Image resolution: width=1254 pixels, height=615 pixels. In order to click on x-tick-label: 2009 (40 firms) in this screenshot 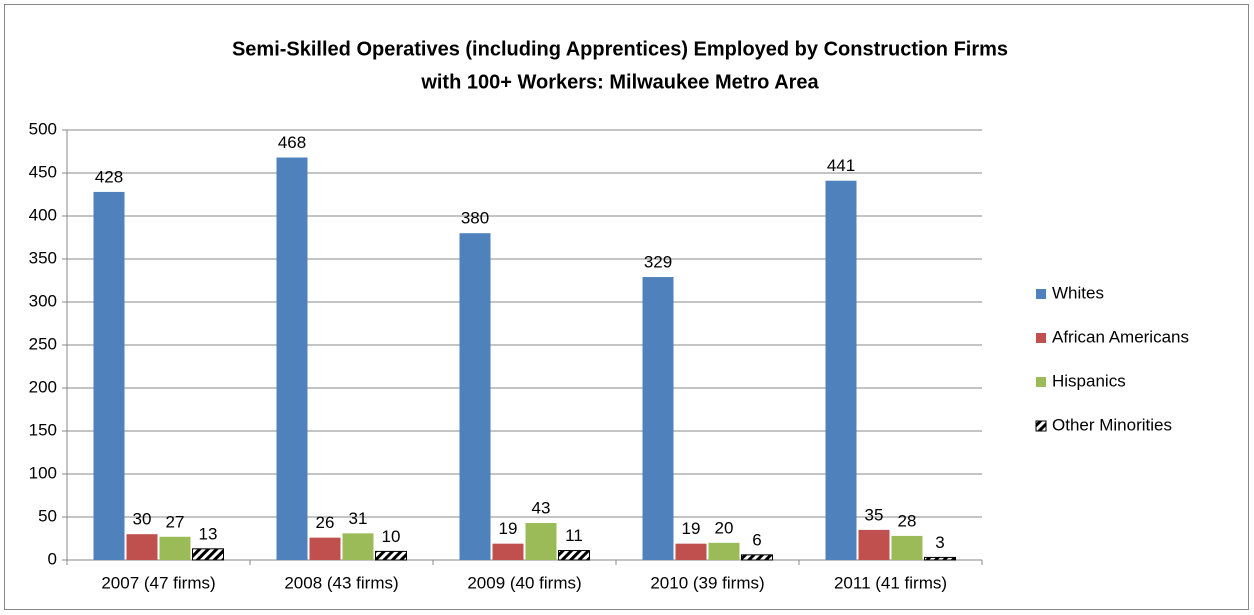, I will do `click(524, 582)`.